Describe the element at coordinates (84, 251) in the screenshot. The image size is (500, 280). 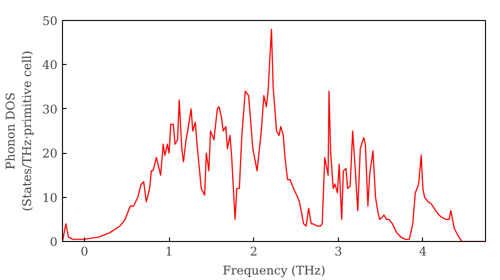
I see `x-tick-label: 0` at that location.